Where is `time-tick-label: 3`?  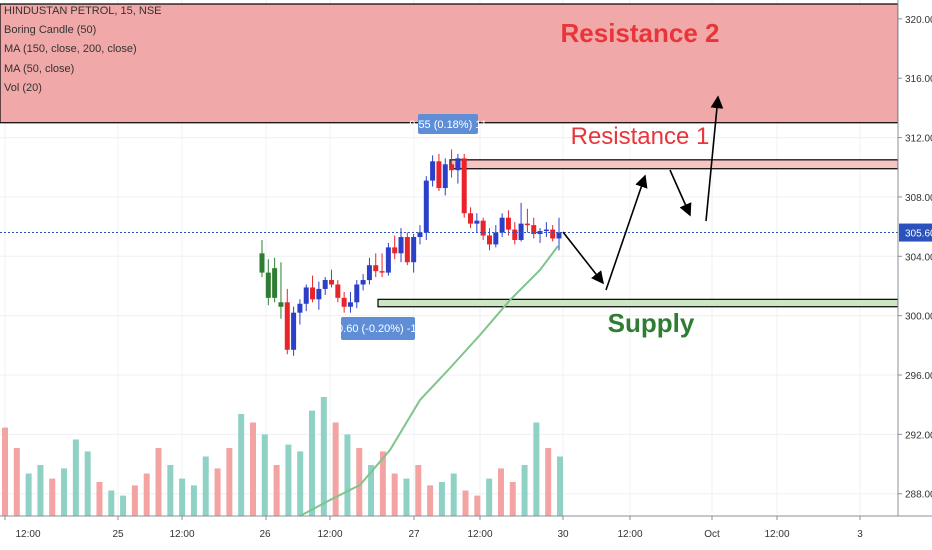 time-tick-label: 3 is located at coordinates (860, 534).